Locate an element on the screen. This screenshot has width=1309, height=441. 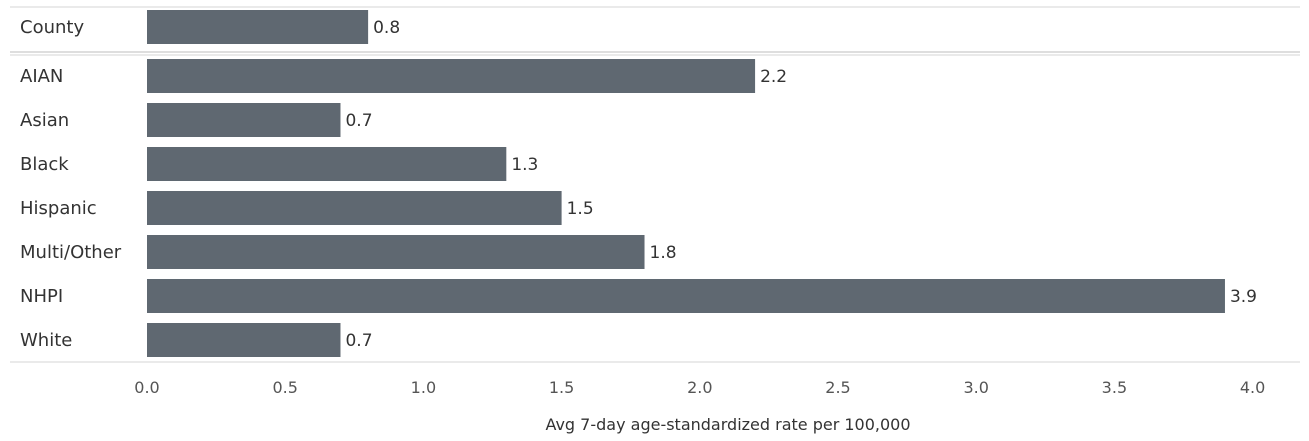
data-label: 1.8 is located at coordinates (663, 253).